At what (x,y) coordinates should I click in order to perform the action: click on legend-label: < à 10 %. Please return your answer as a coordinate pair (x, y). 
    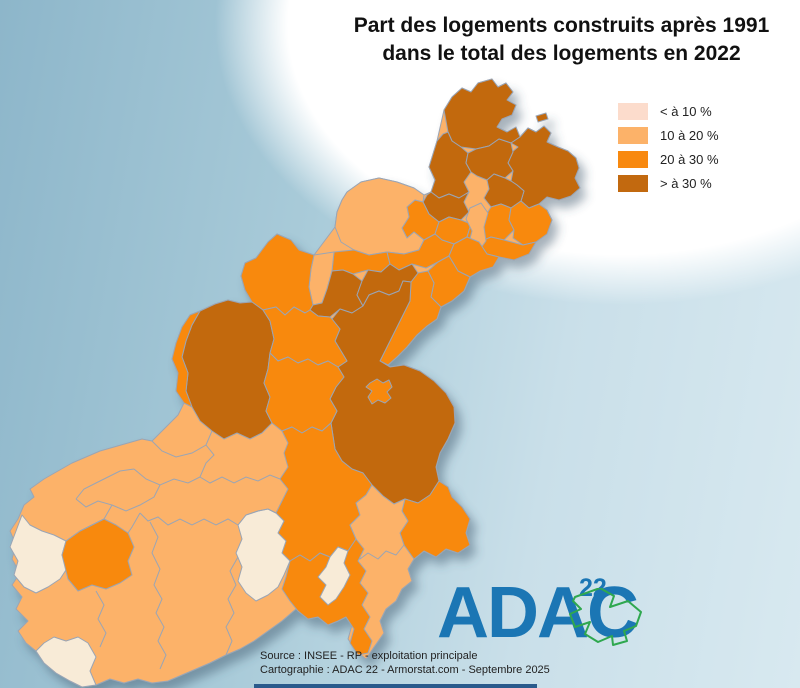
    Looking at the image, I should click on (686, 111).